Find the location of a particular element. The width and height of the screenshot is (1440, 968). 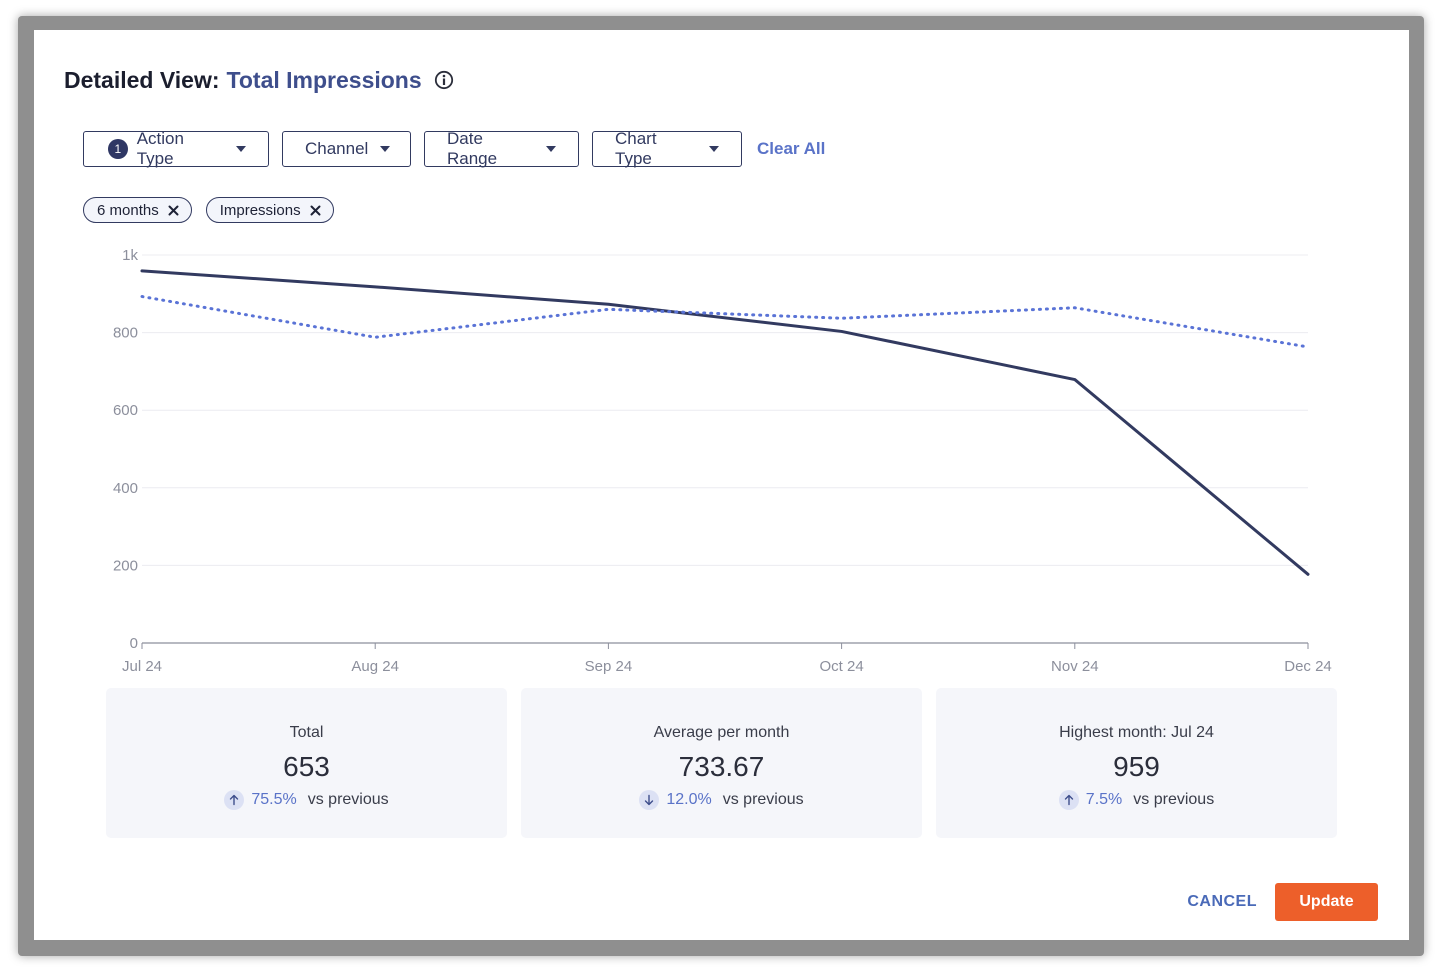

filter-count-badge: 1 is located at coordinates (118, 149).